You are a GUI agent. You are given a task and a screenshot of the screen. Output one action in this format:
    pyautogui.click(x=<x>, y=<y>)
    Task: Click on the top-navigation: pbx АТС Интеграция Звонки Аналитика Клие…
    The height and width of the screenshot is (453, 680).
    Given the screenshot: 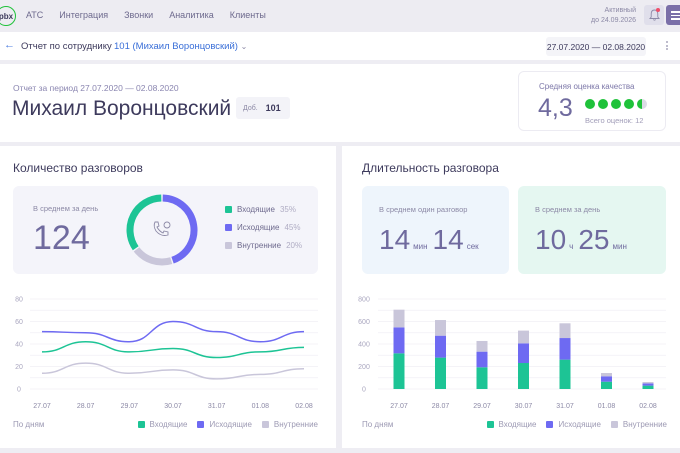 What is the action you would take?
    pyautogui.click(x=340, y=16)
    